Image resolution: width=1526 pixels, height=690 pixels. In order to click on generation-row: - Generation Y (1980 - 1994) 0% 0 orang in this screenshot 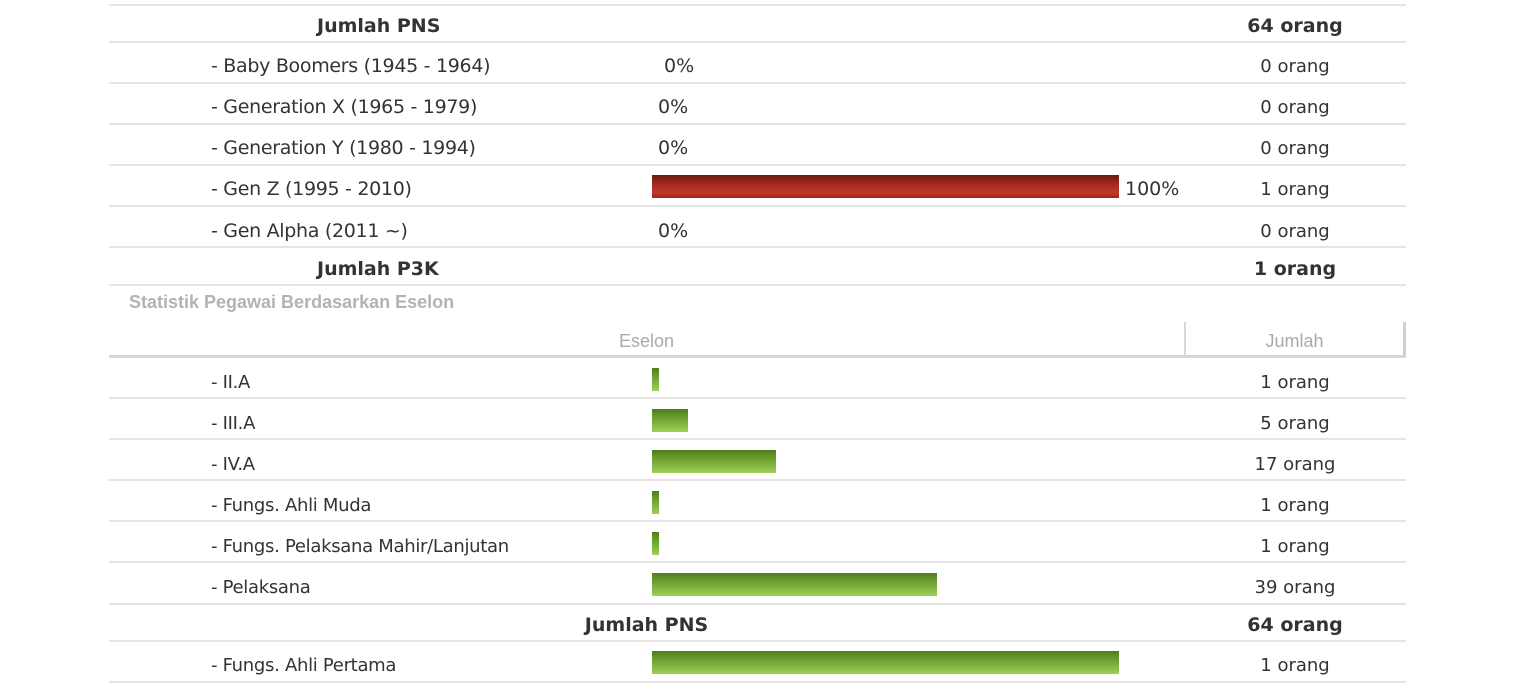, I will do `click(757, 148)`.